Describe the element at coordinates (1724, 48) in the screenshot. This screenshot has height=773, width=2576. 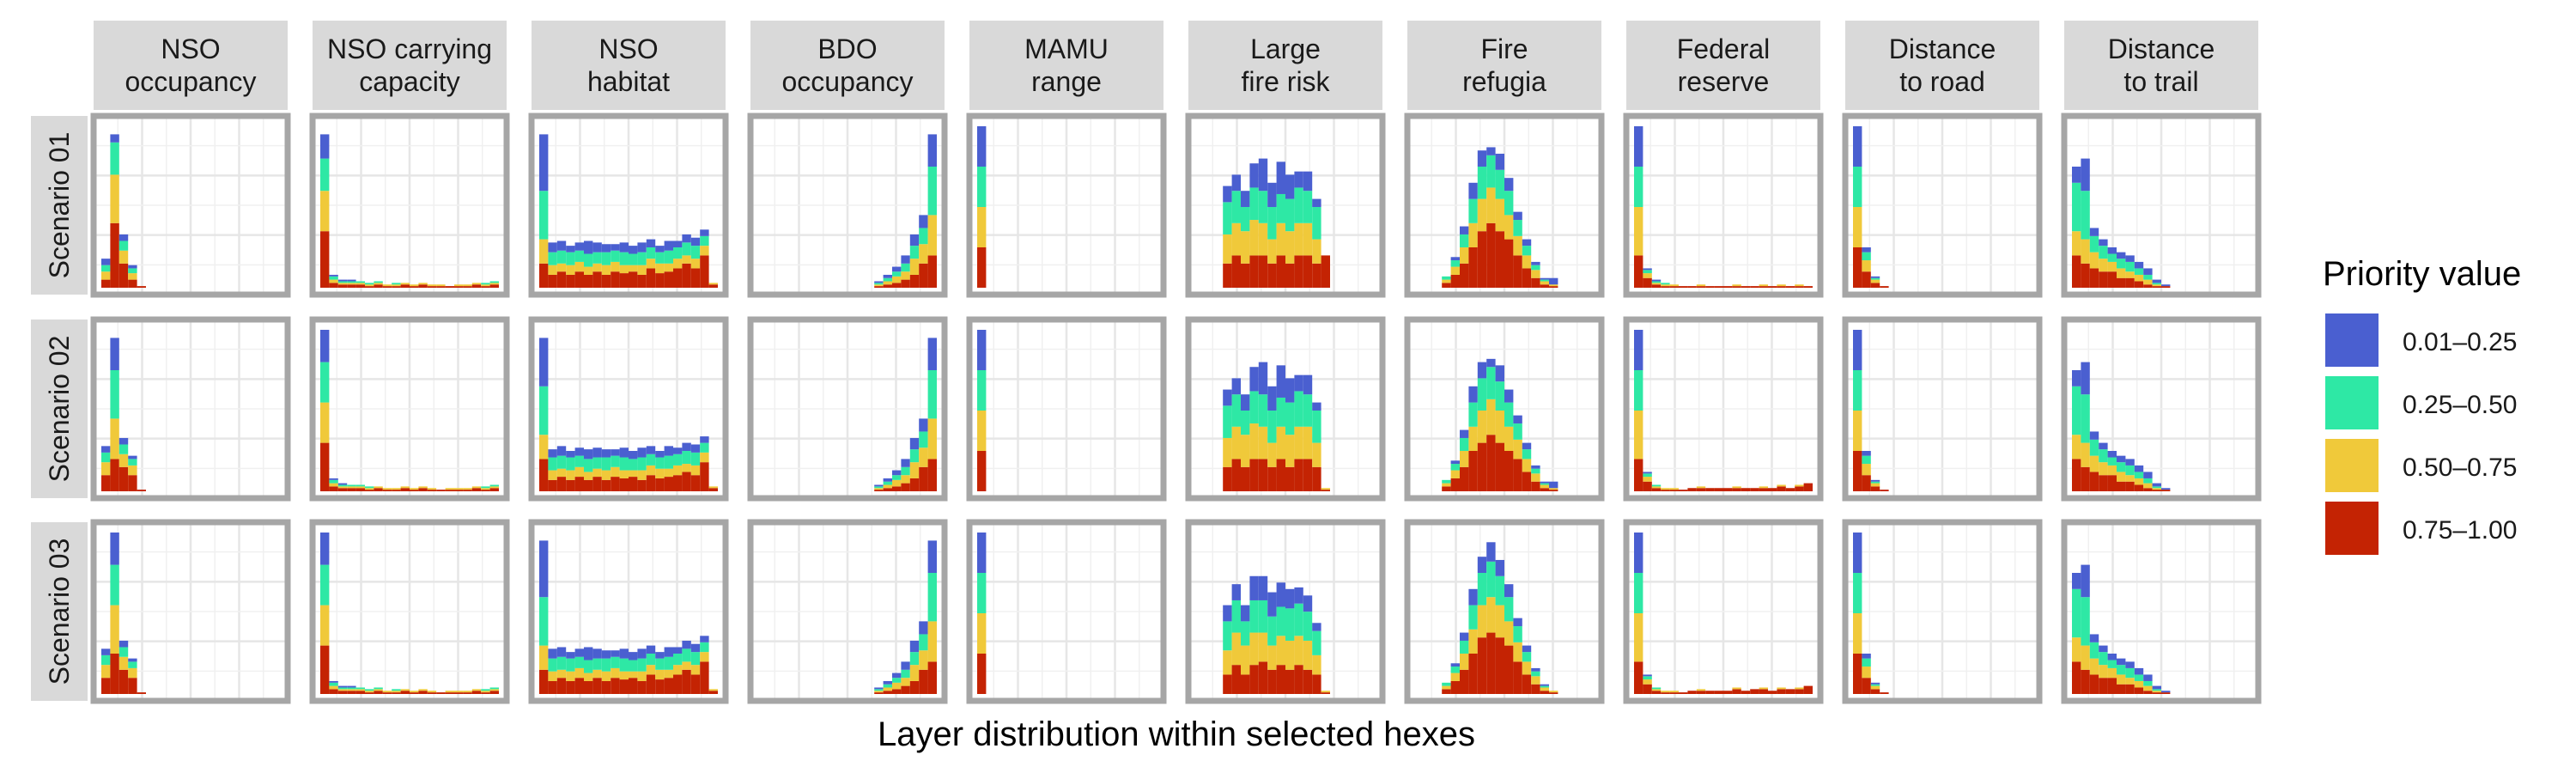
I see `column-strip-label: Federal` at that location.